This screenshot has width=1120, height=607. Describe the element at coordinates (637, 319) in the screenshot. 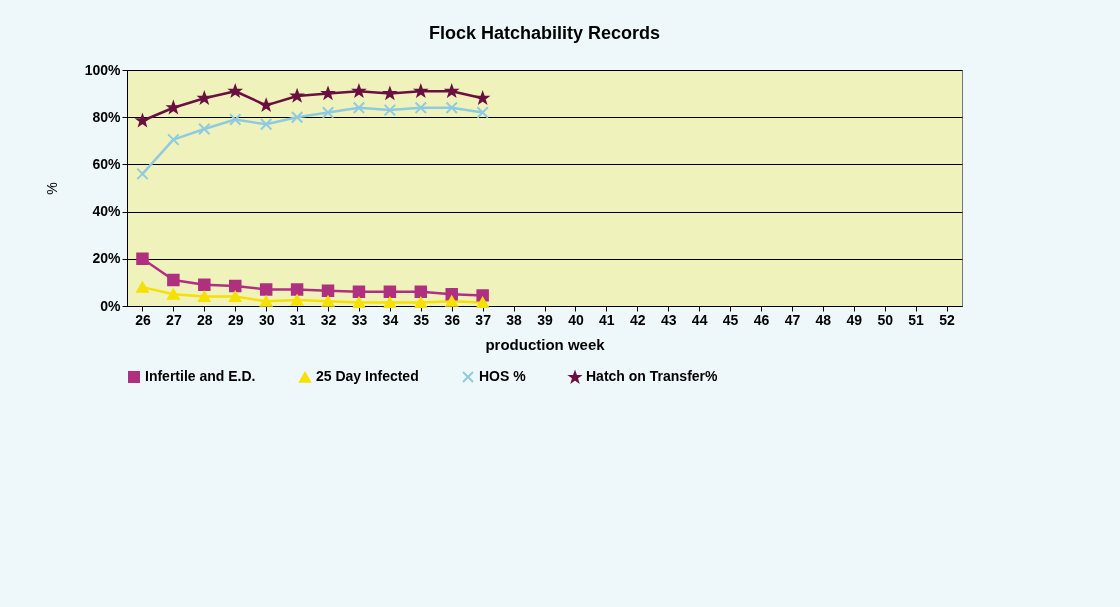

I see `x-tick-label: 42` at that location.